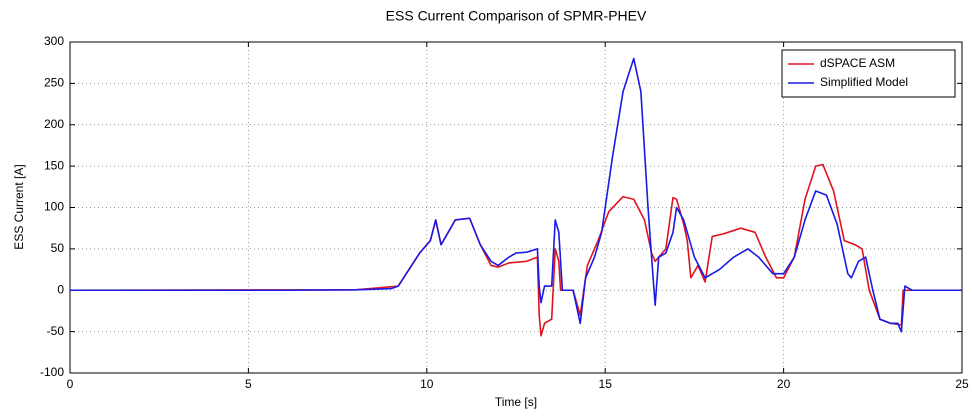 The image size is (972, 417). I want to click on x-tick-label: 15, so click(606, 384).